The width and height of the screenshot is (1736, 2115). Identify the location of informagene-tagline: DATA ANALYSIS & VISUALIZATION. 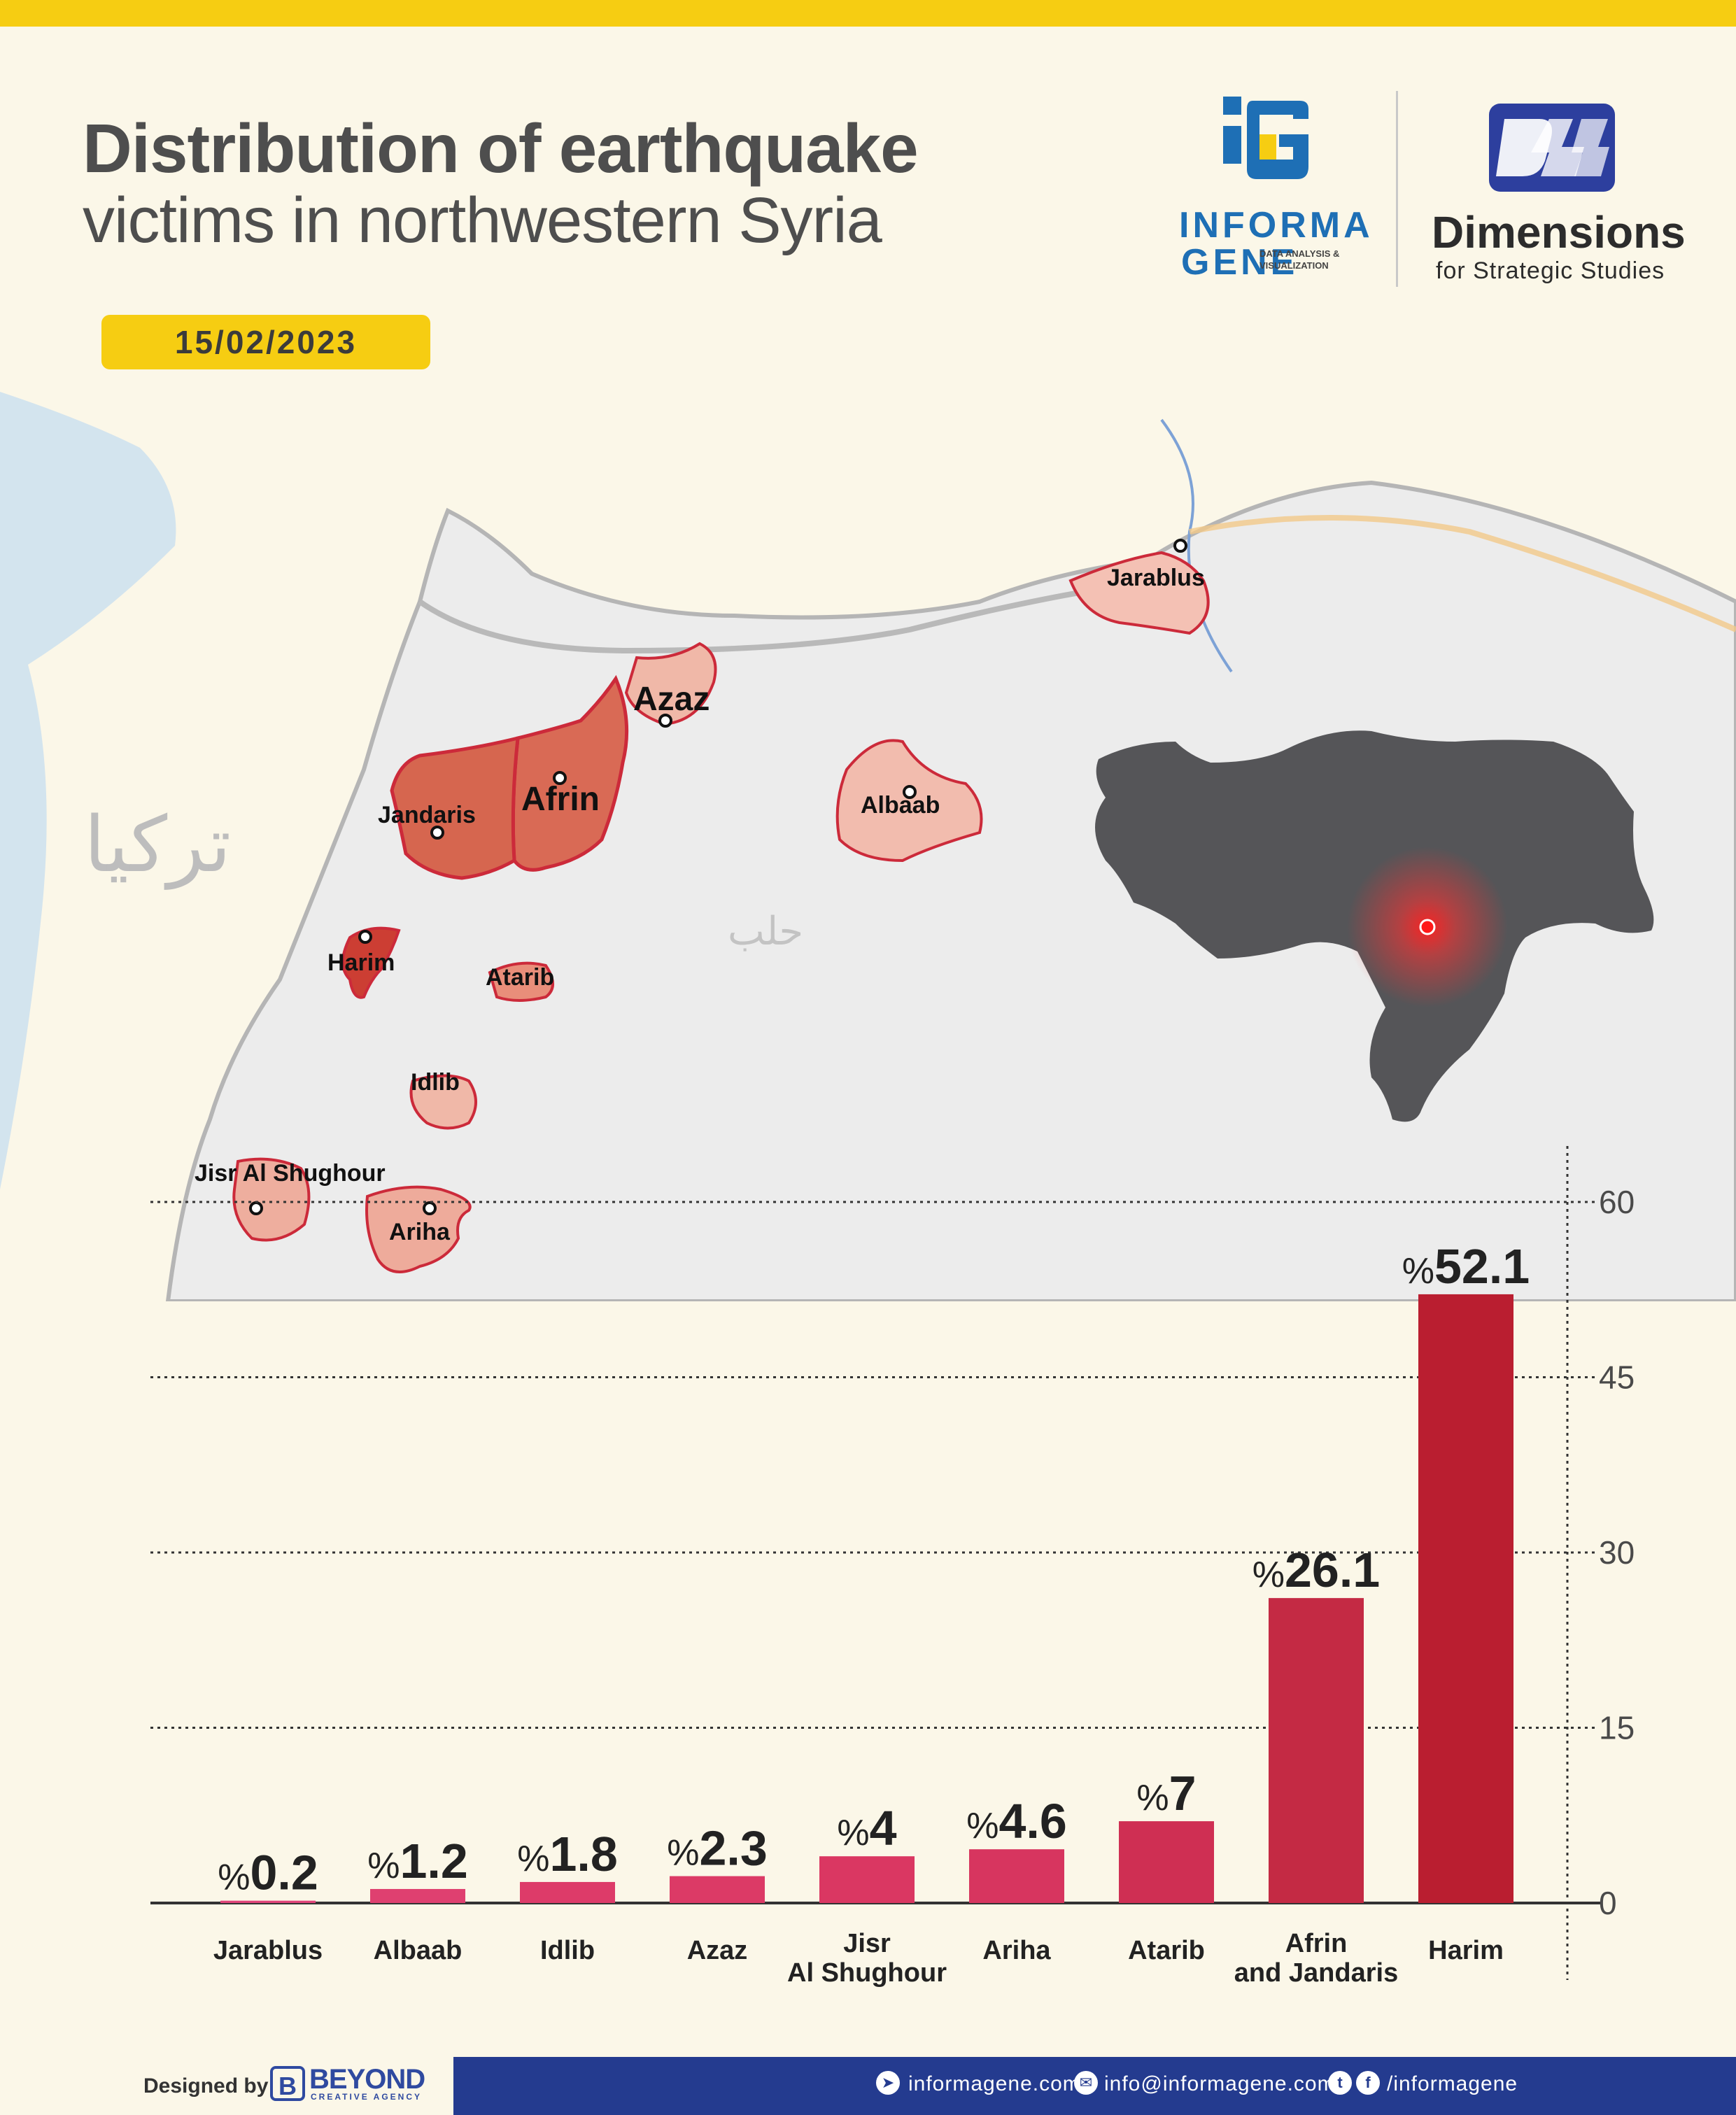
(1299, 259).